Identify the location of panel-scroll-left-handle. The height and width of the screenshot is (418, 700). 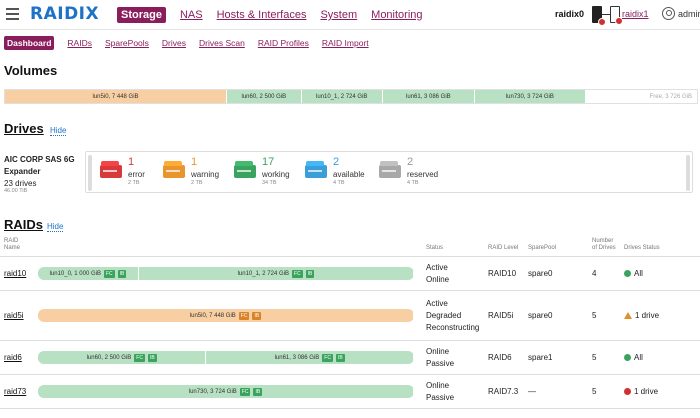
(90, 173).